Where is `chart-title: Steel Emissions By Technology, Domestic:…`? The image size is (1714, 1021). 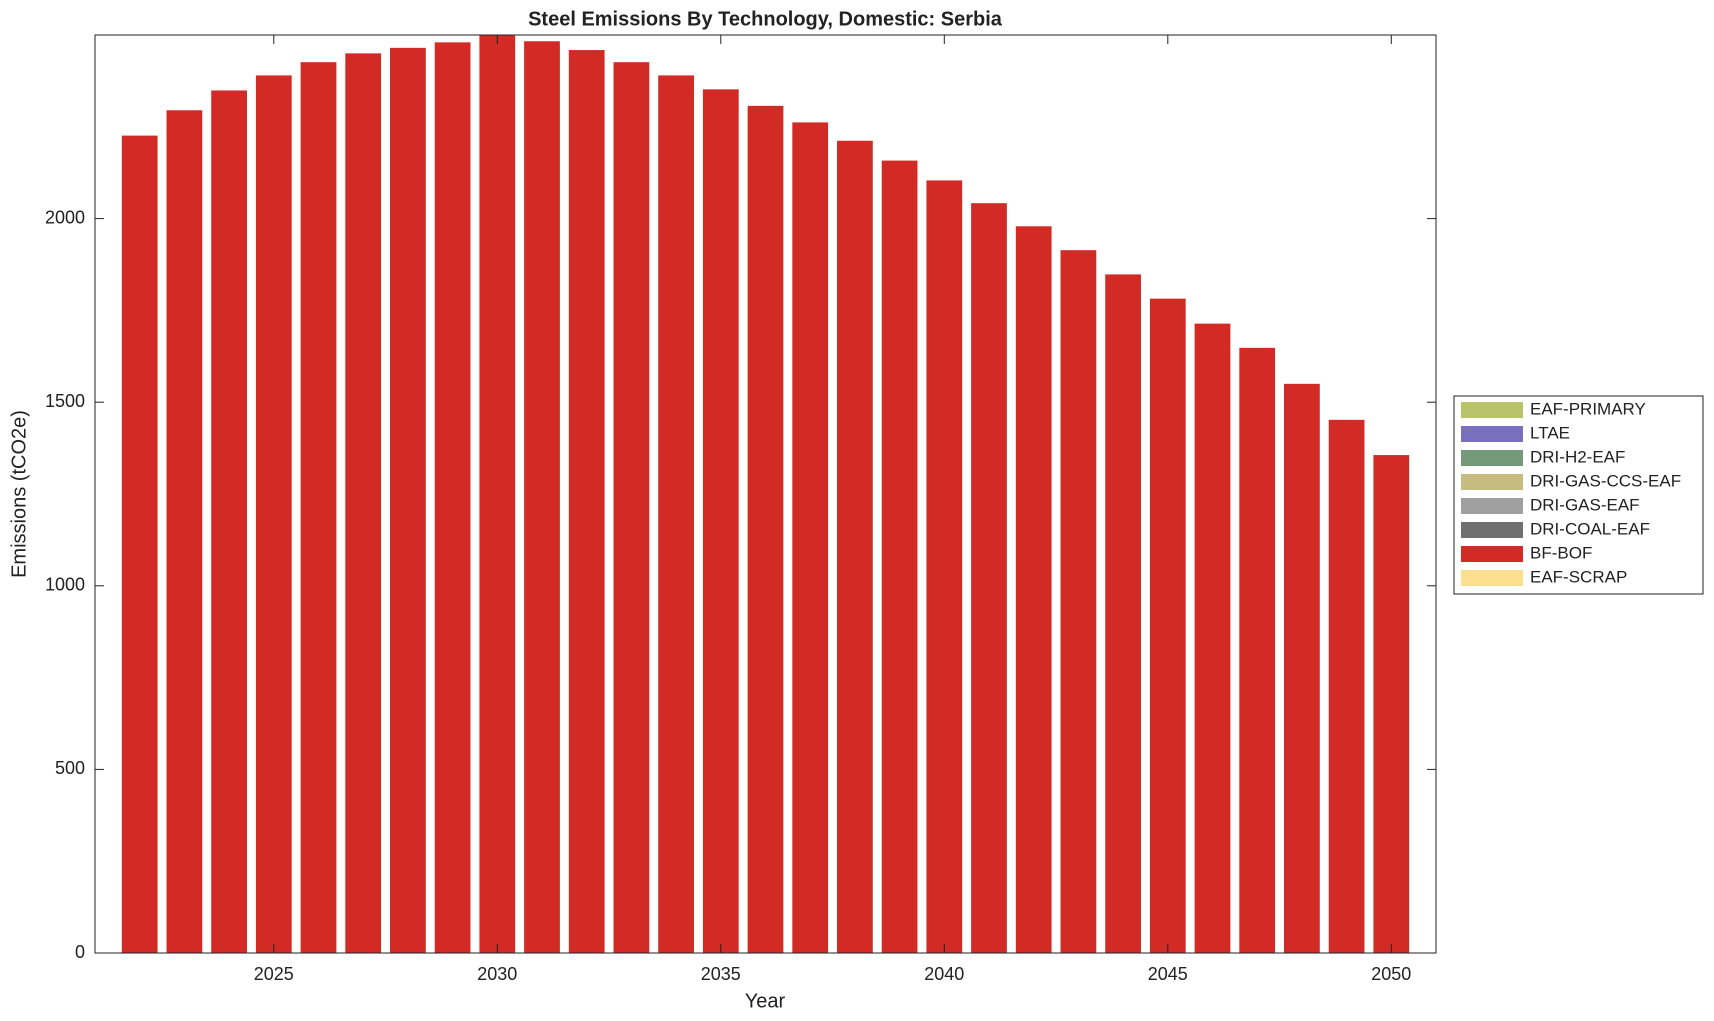
chart-title: Steel Emissions By Technology, Domestic:… is located at coordinates (765, 19).